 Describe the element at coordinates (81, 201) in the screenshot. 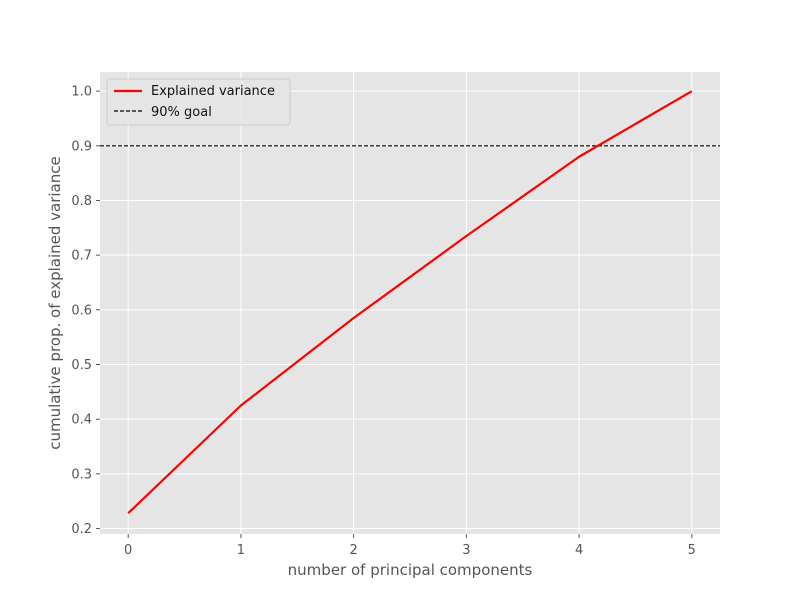

I see `y-tick-label: 0.8` at that location.